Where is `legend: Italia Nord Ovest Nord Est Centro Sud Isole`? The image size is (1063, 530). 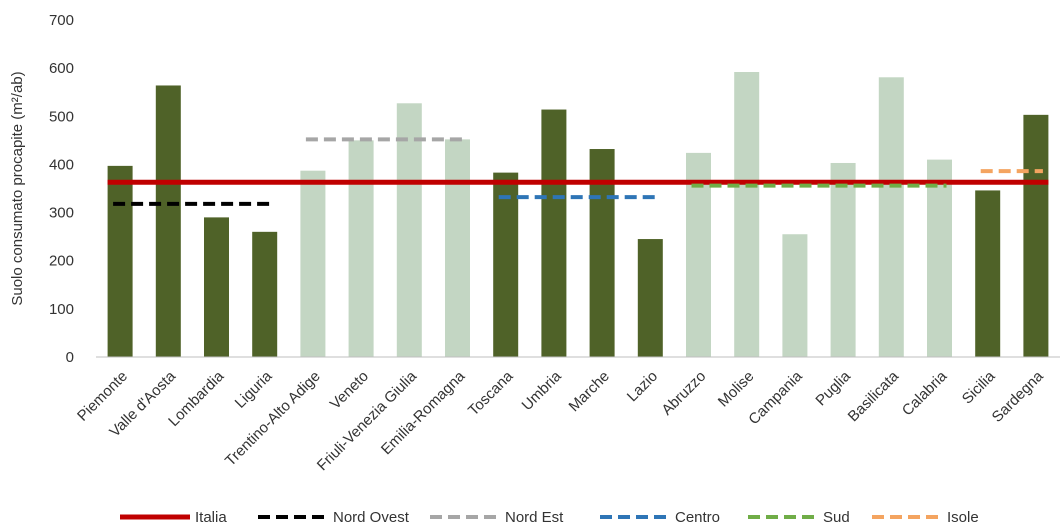
legend: Italia Nord Ovest Nord Est Centro Sud Isole is located at coordinates (549, 517).